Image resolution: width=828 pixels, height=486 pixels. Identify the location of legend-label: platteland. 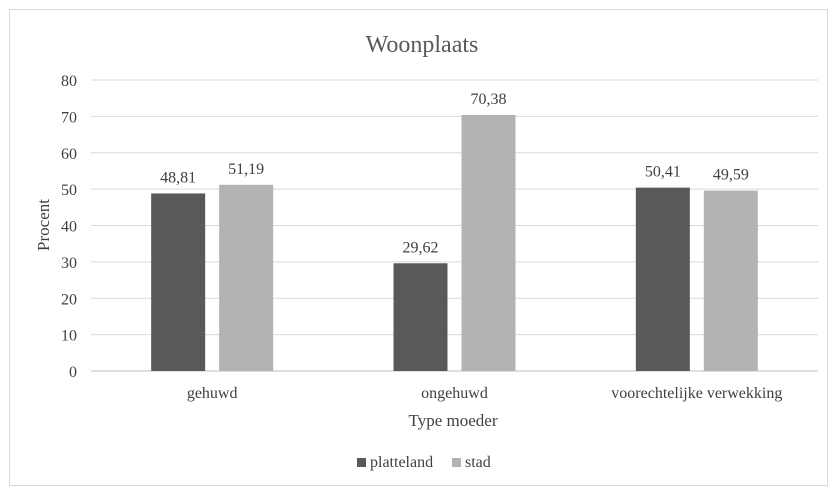
(401, 462).